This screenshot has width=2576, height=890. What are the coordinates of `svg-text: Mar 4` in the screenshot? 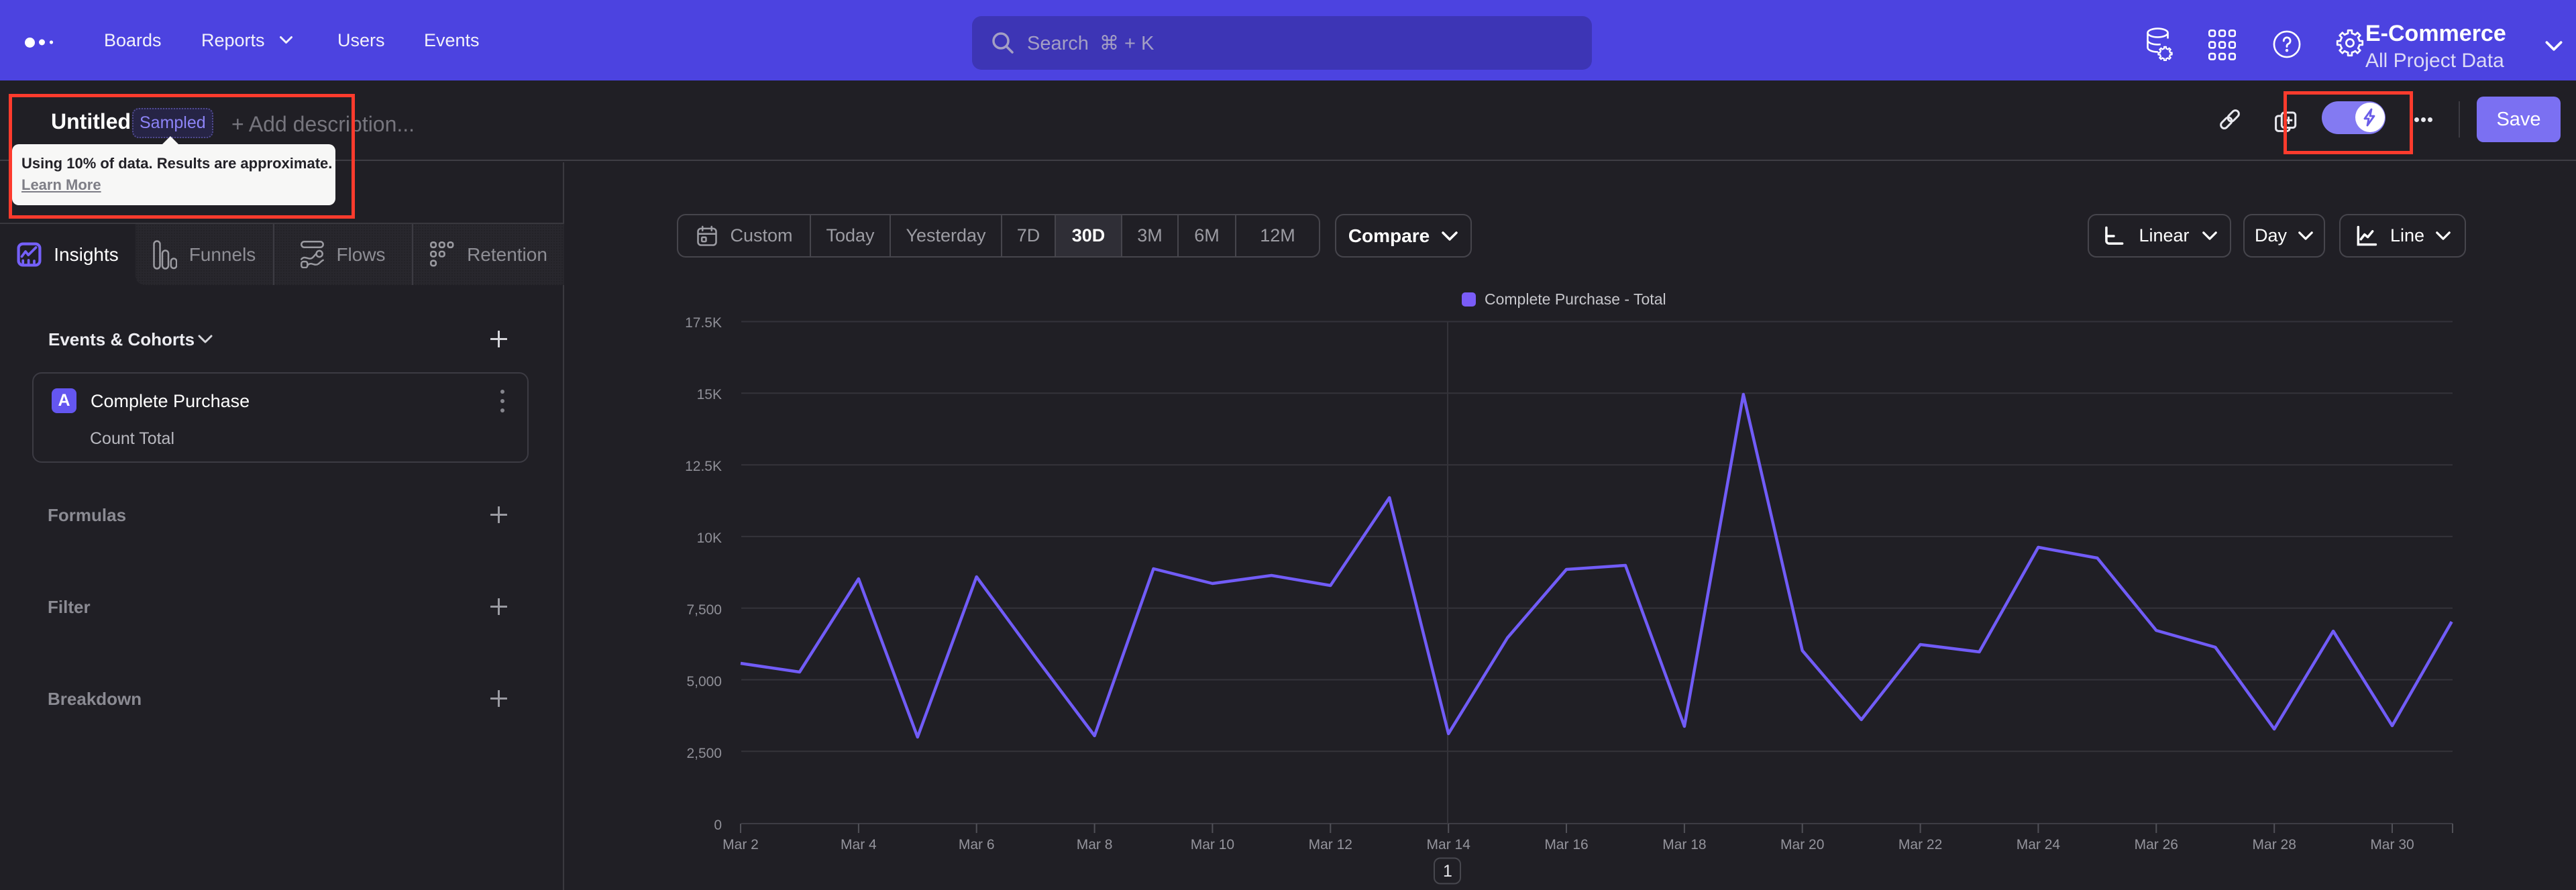 It's located at (859, 844).